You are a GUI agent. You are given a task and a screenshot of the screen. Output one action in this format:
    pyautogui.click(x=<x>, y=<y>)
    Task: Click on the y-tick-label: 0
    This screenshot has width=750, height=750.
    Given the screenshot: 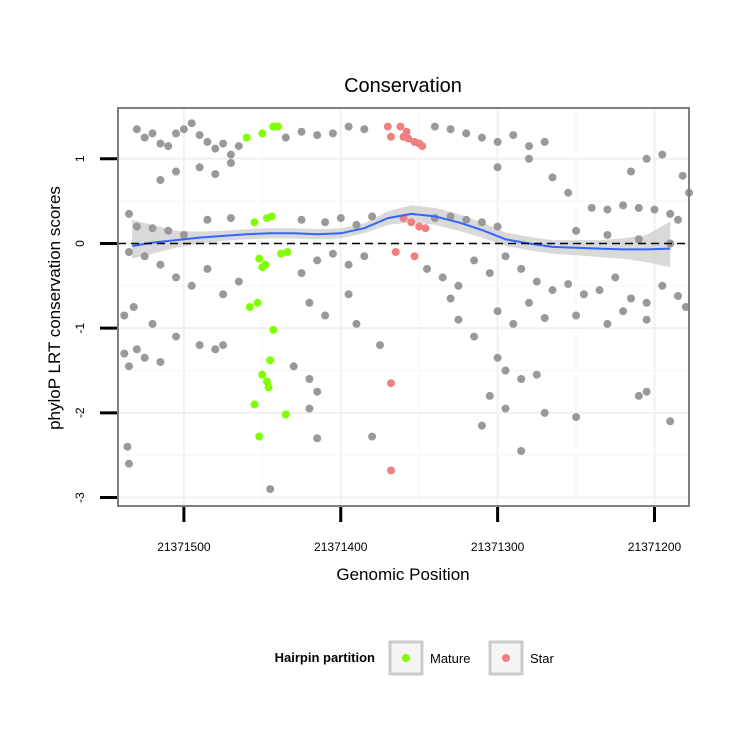 What is the action you would take?
    pyautogui.click(x=80, y=243)
    